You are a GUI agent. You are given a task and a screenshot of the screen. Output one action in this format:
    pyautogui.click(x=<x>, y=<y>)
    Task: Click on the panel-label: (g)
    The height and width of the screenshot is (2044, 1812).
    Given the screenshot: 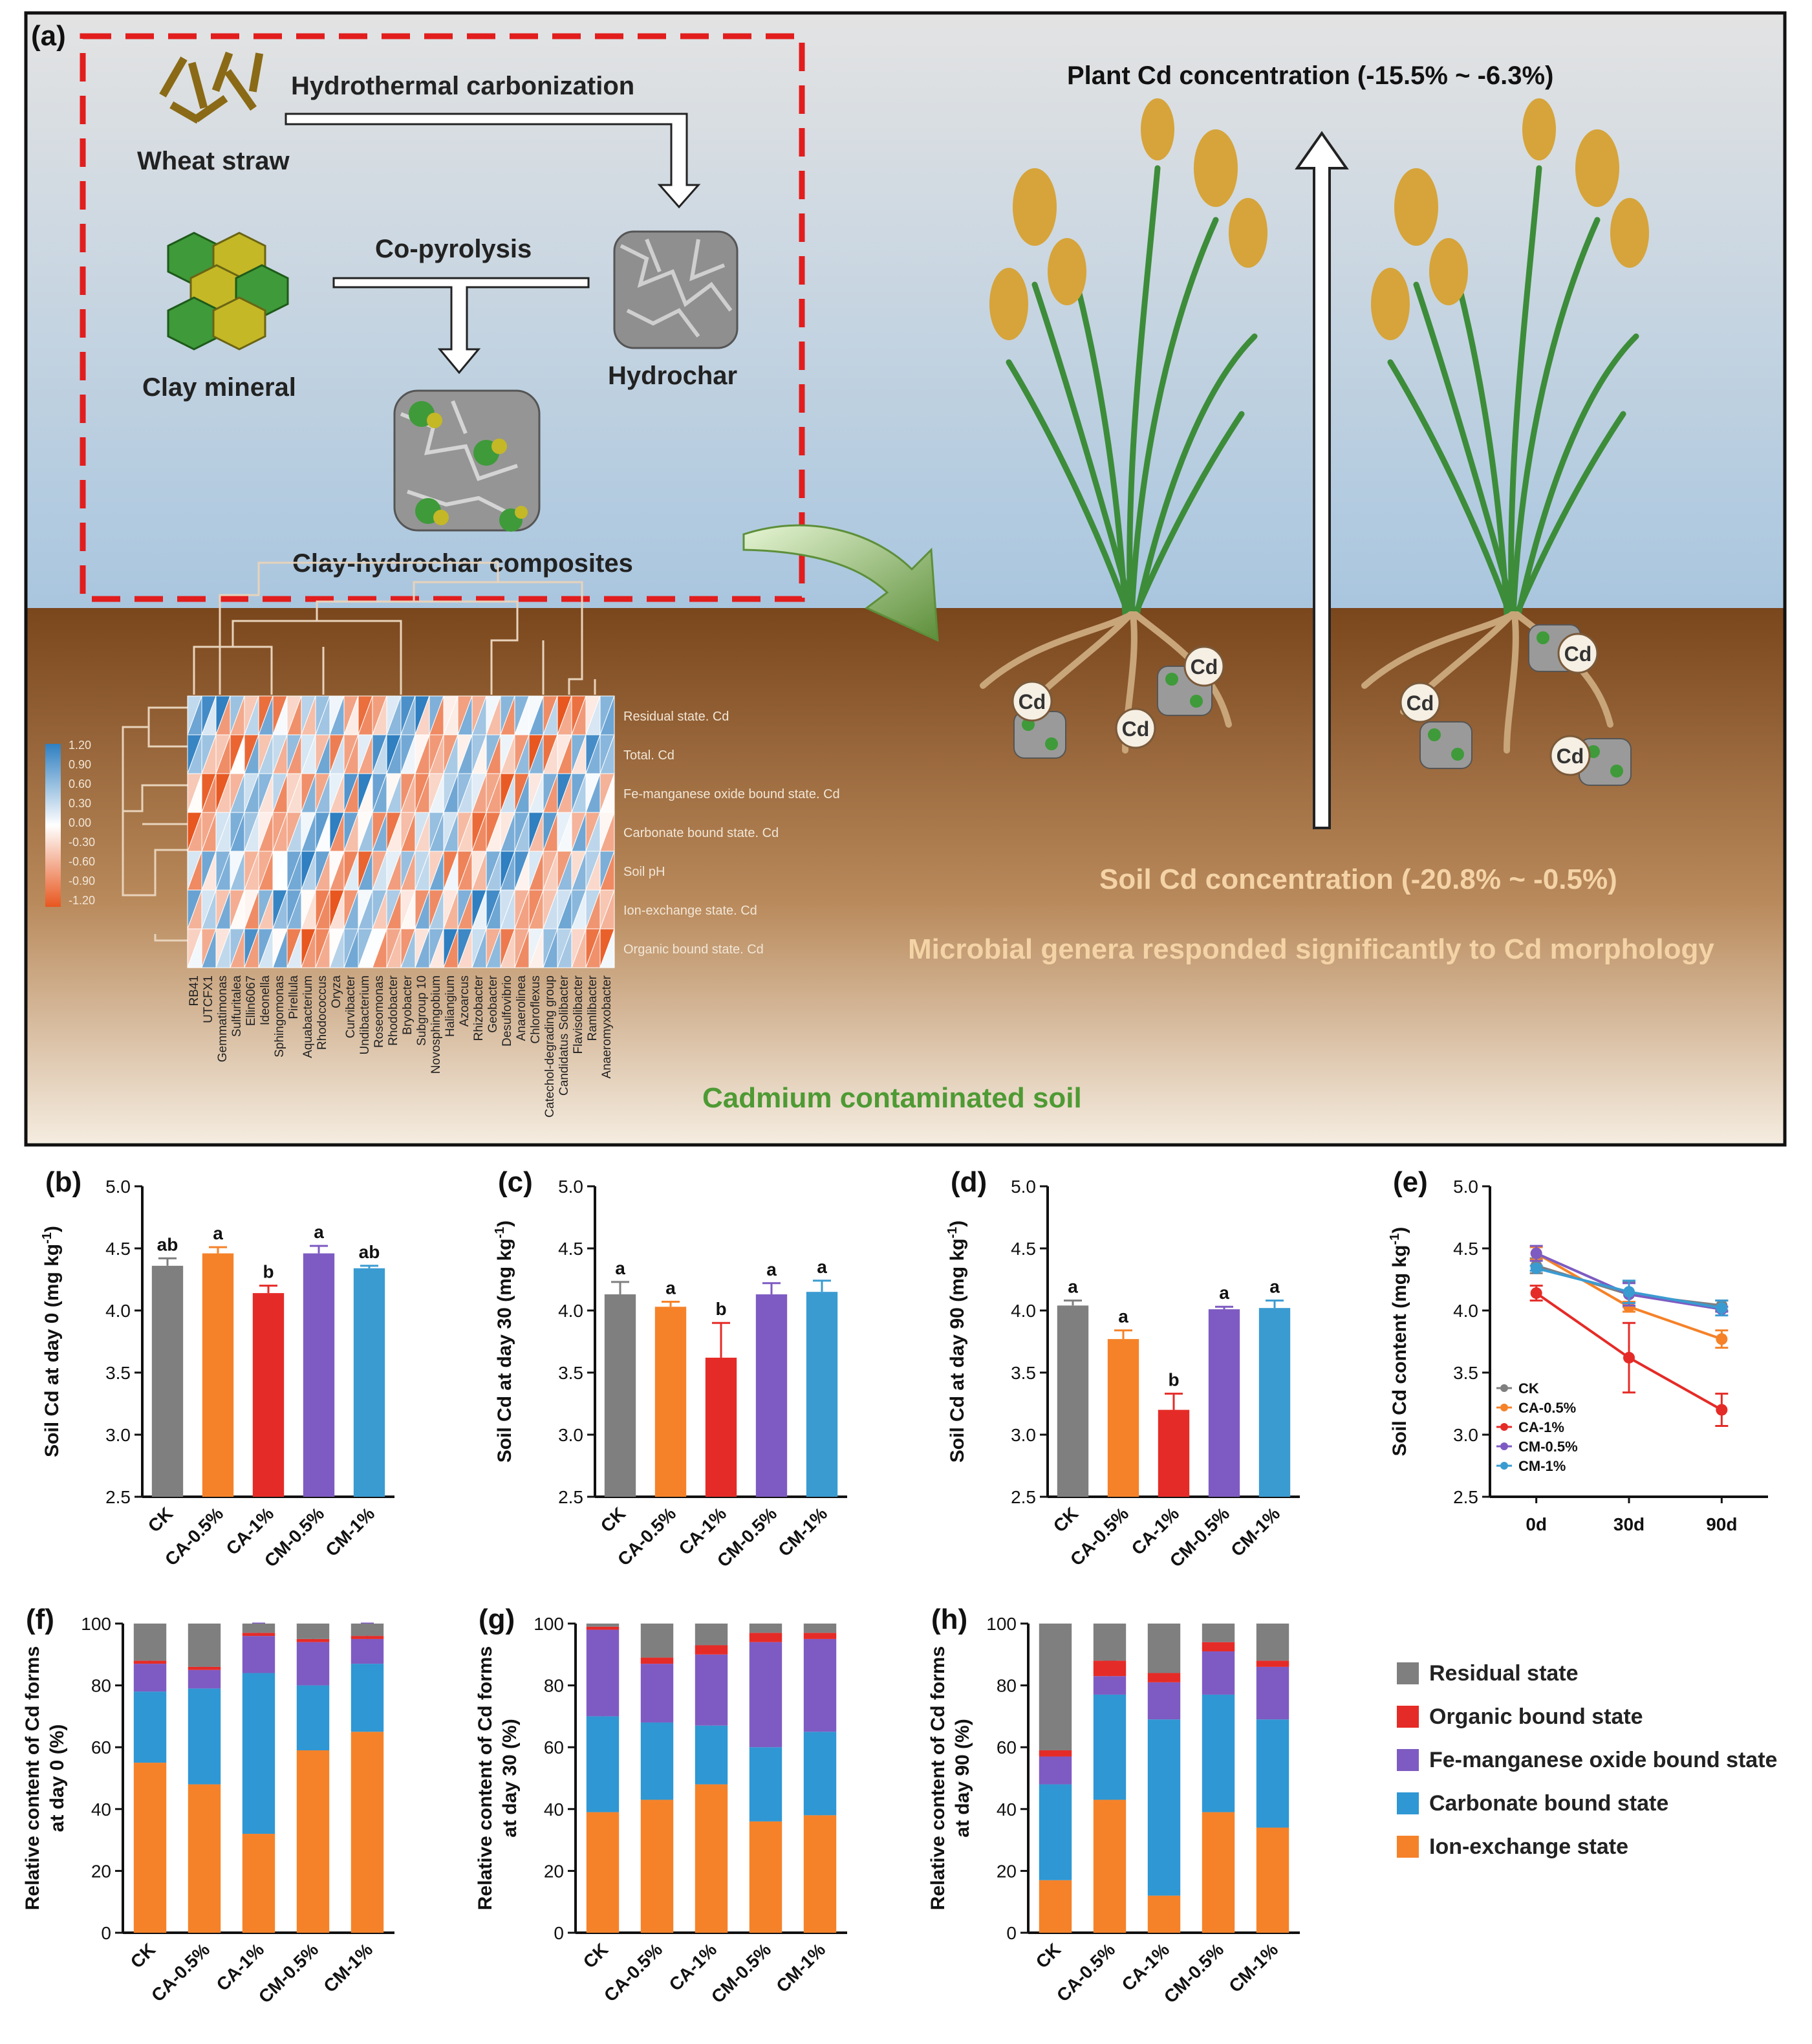 What is the action you would take?
    pyautogui.click(x=497, y=1619)
    